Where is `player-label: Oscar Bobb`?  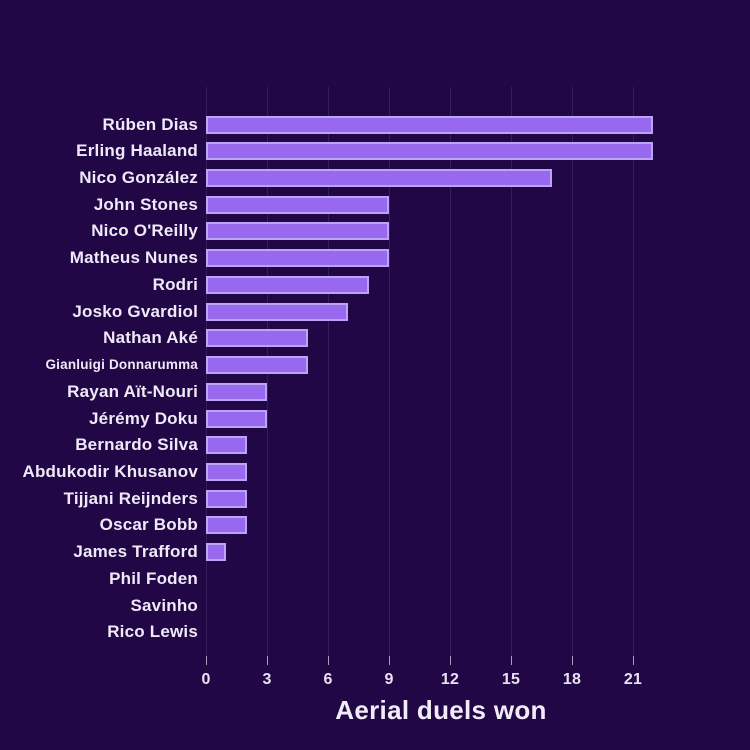 player-label: Oscar Bobb is located at coordinates (148, 525).